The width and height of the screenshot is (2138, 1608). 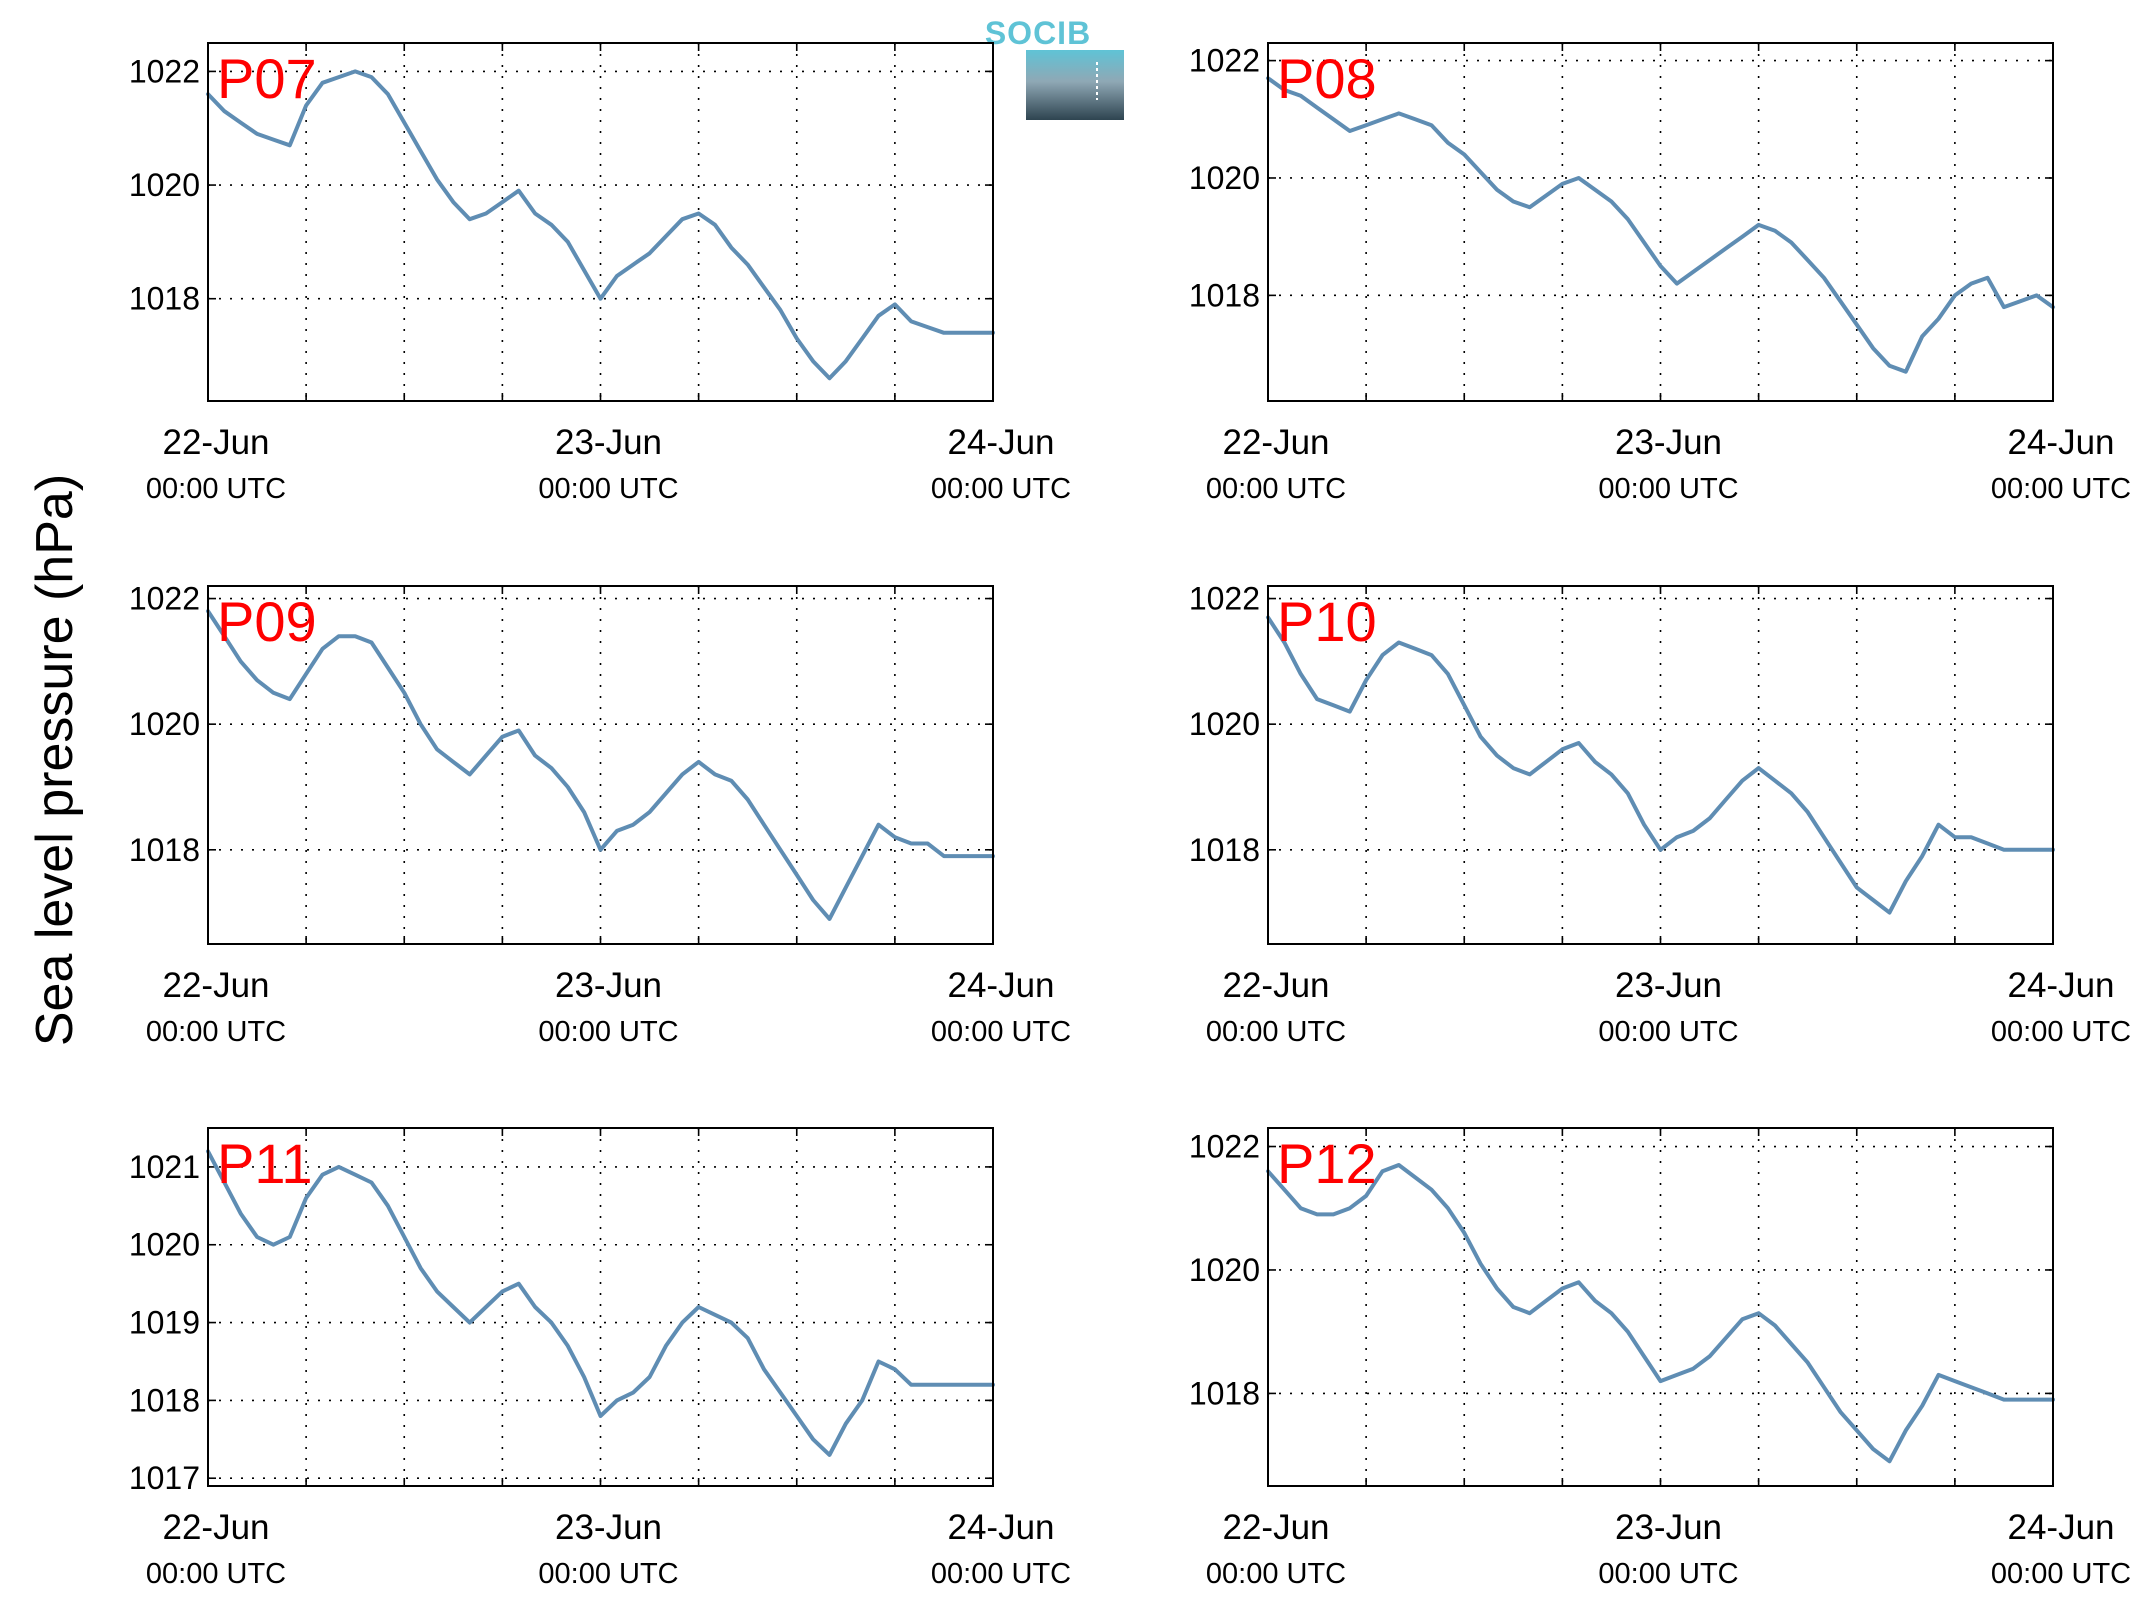 What do you see at coordinates (267, 78) in the screenshot?
I see `panel-label: P07` at bounding box center [267, 78].